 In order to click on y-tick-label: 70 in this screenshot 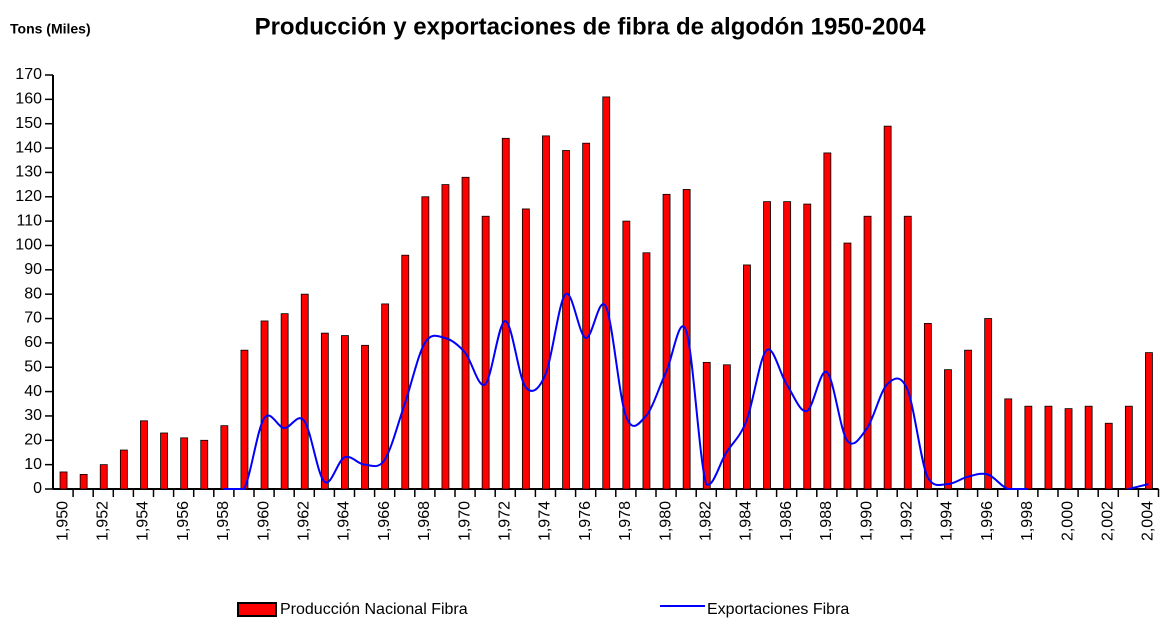, I will do `click(33, 318)`.